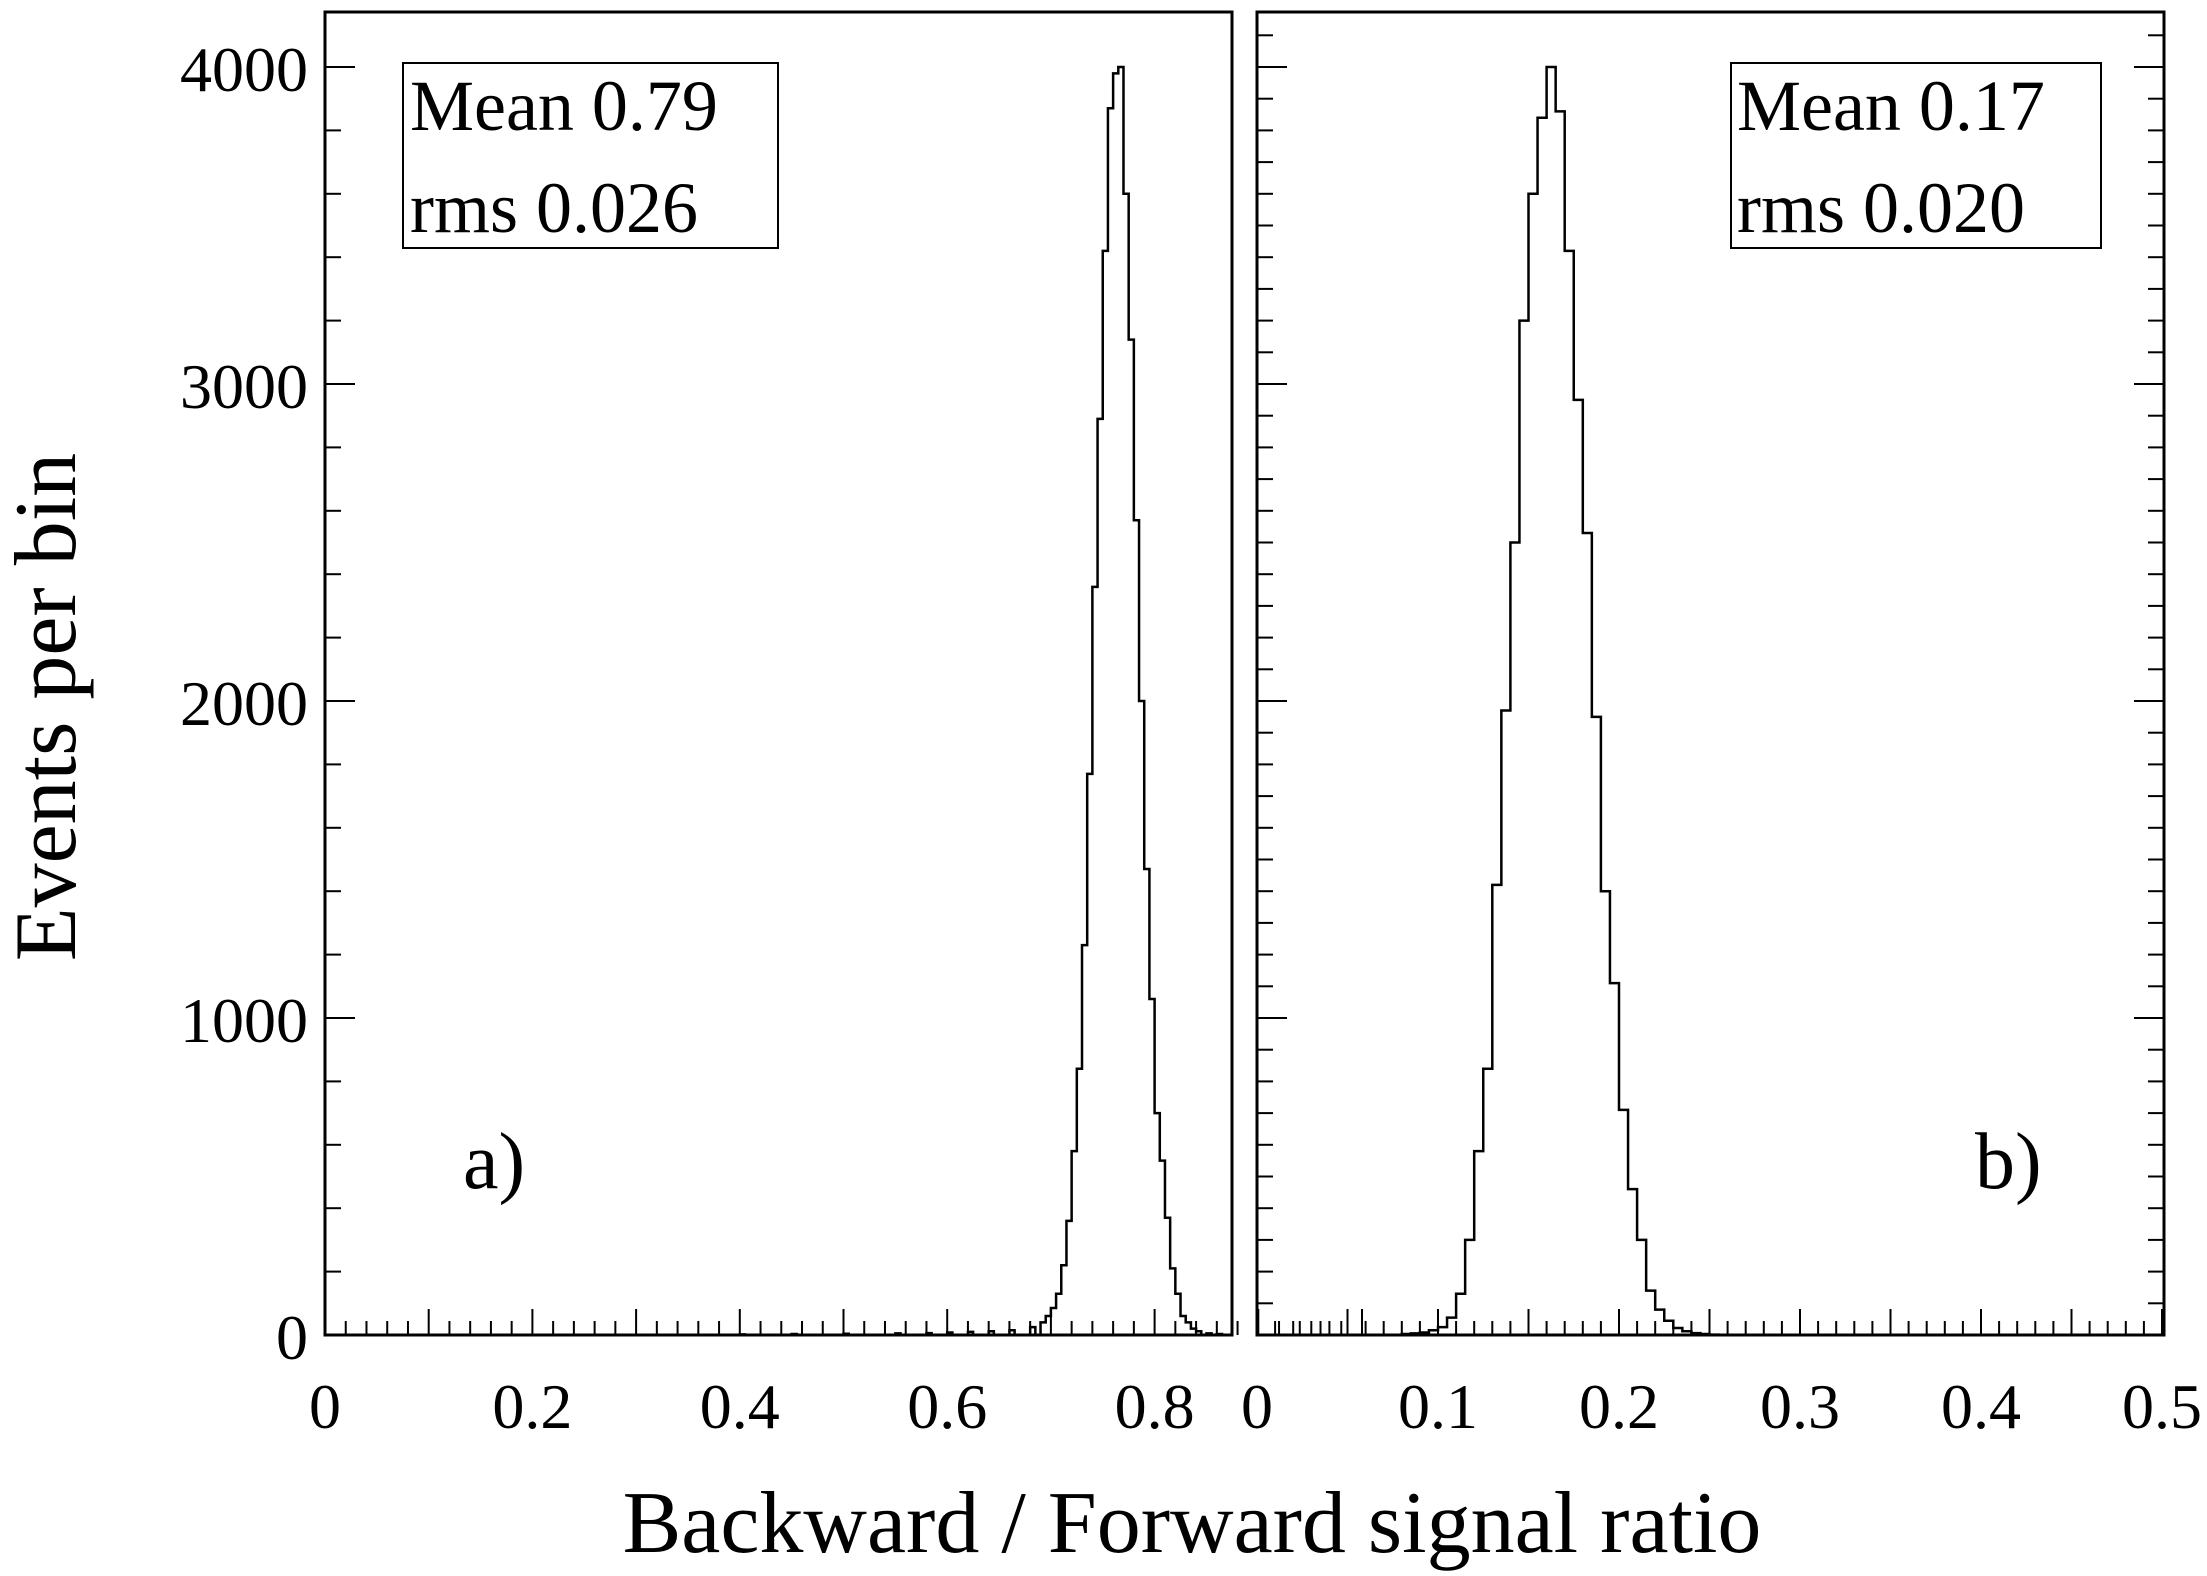  I want to click on histogram-outline, so click(1560, 700).